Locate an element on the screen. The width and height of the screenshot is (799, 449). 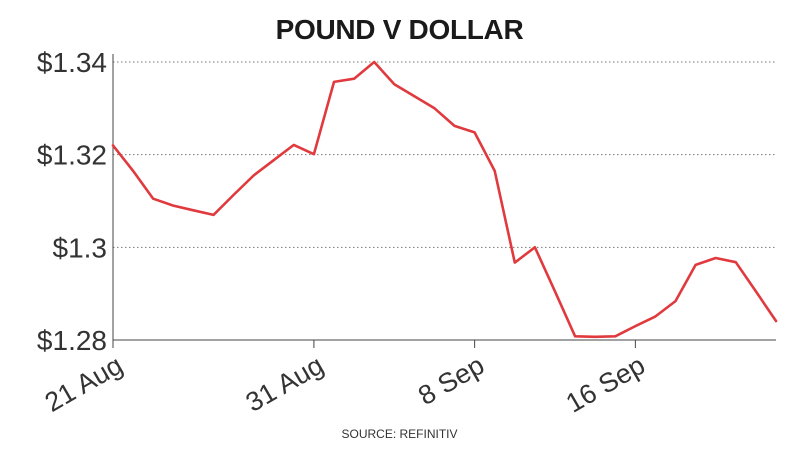
chart-title: POUND V DOLLAR is located at coordinates (399, 29).